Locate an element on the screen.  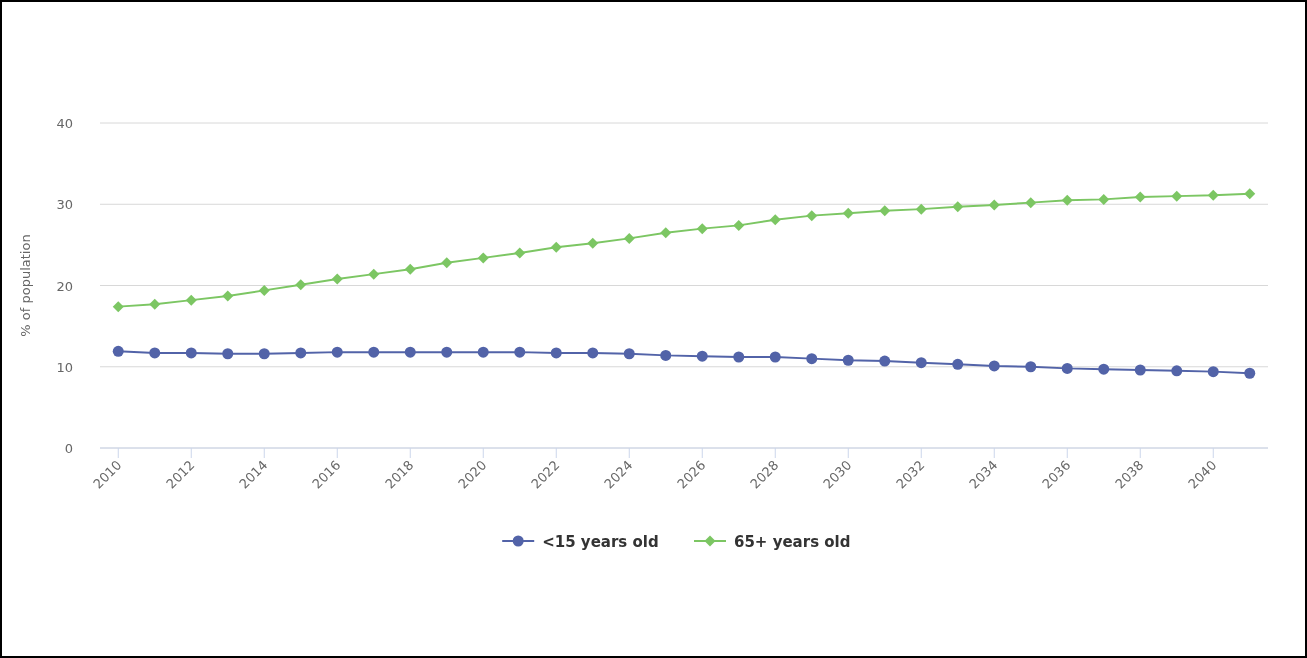
y-tick-label: 40 is located at coordinates (64, 123).